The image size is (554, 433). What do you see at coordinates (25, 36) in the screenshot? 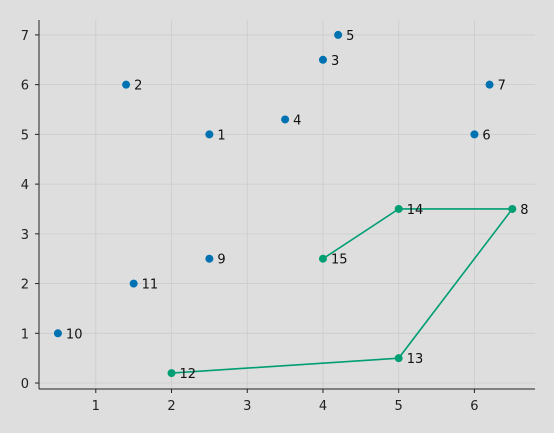
I see `y-tick-label-7: 7` at bounding box center [25, 36].